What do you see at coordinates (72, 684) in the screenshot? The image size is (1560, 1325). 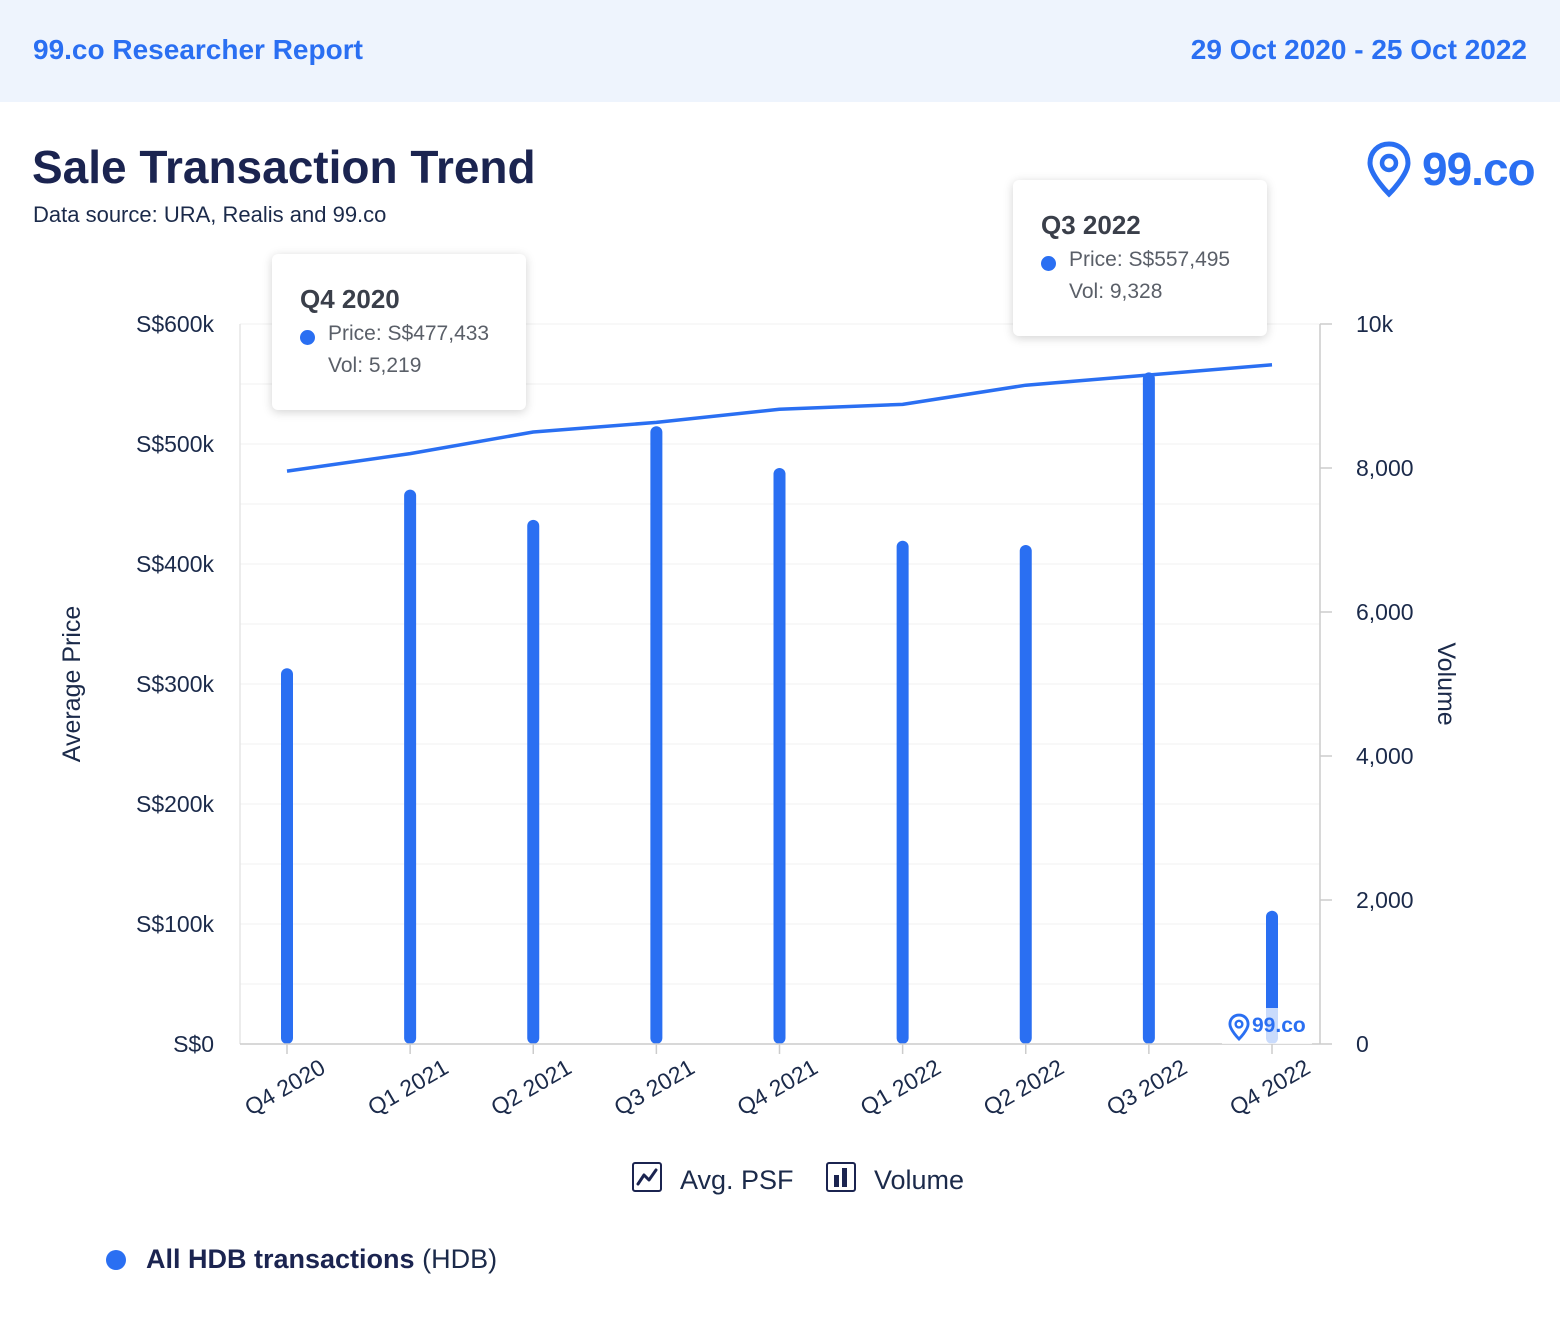 I see `y-axis-title: Average Price` at bounding box center [72, 684].